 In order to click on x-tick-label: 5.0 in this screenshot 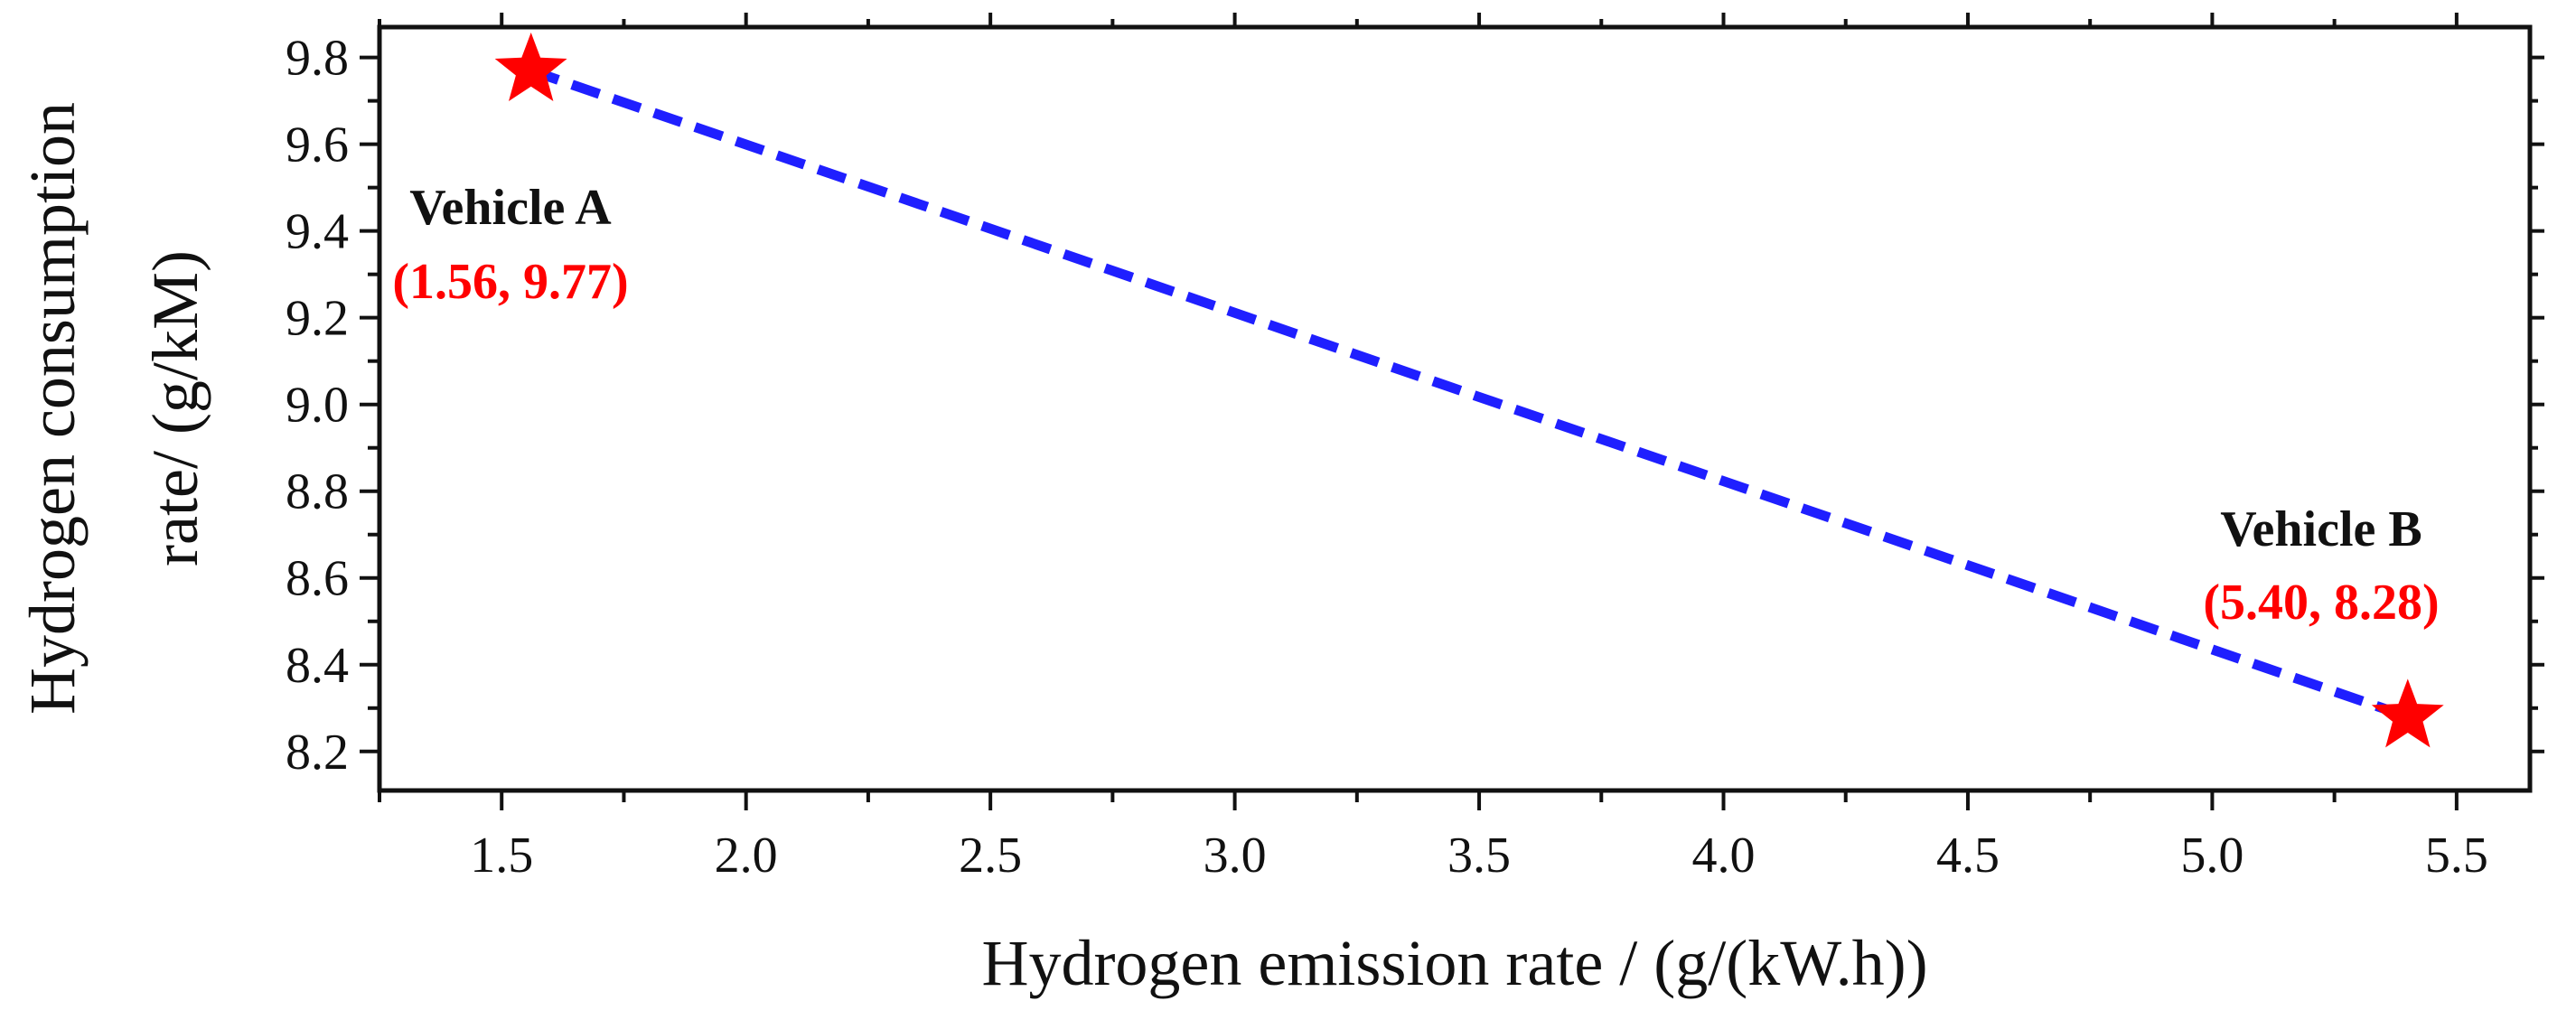, I will do `click(2211, 856)`.